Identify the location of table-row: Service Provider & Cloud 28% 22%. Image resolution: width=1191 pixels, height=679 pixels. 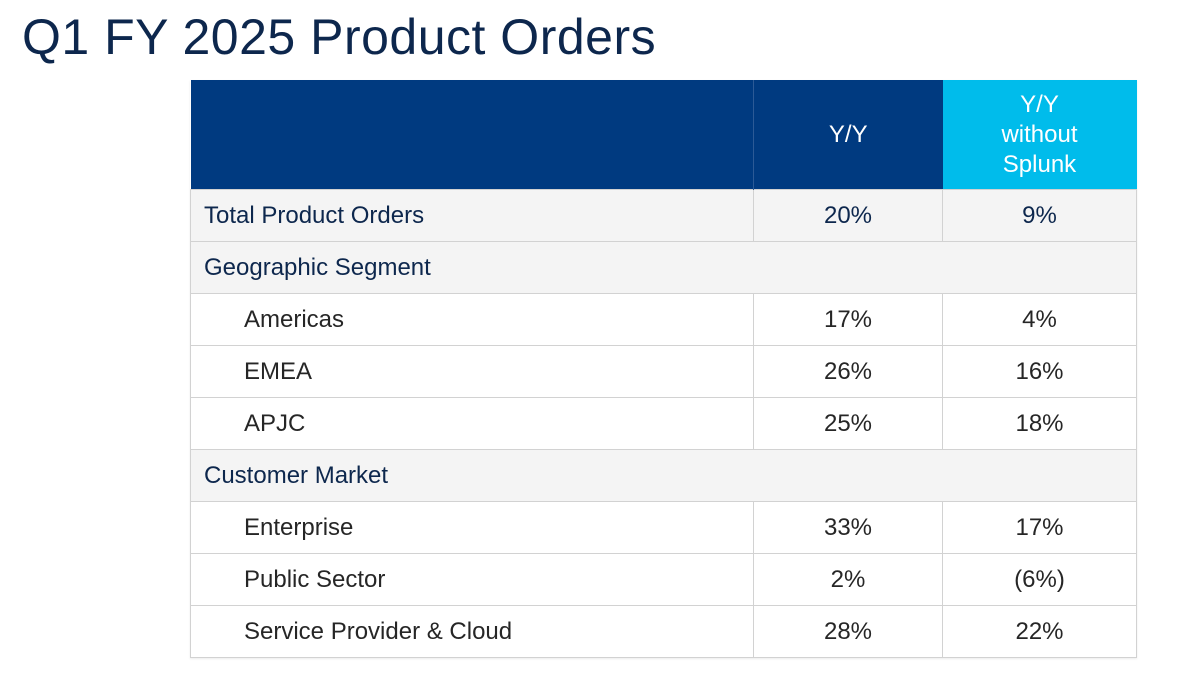
(663, 631).